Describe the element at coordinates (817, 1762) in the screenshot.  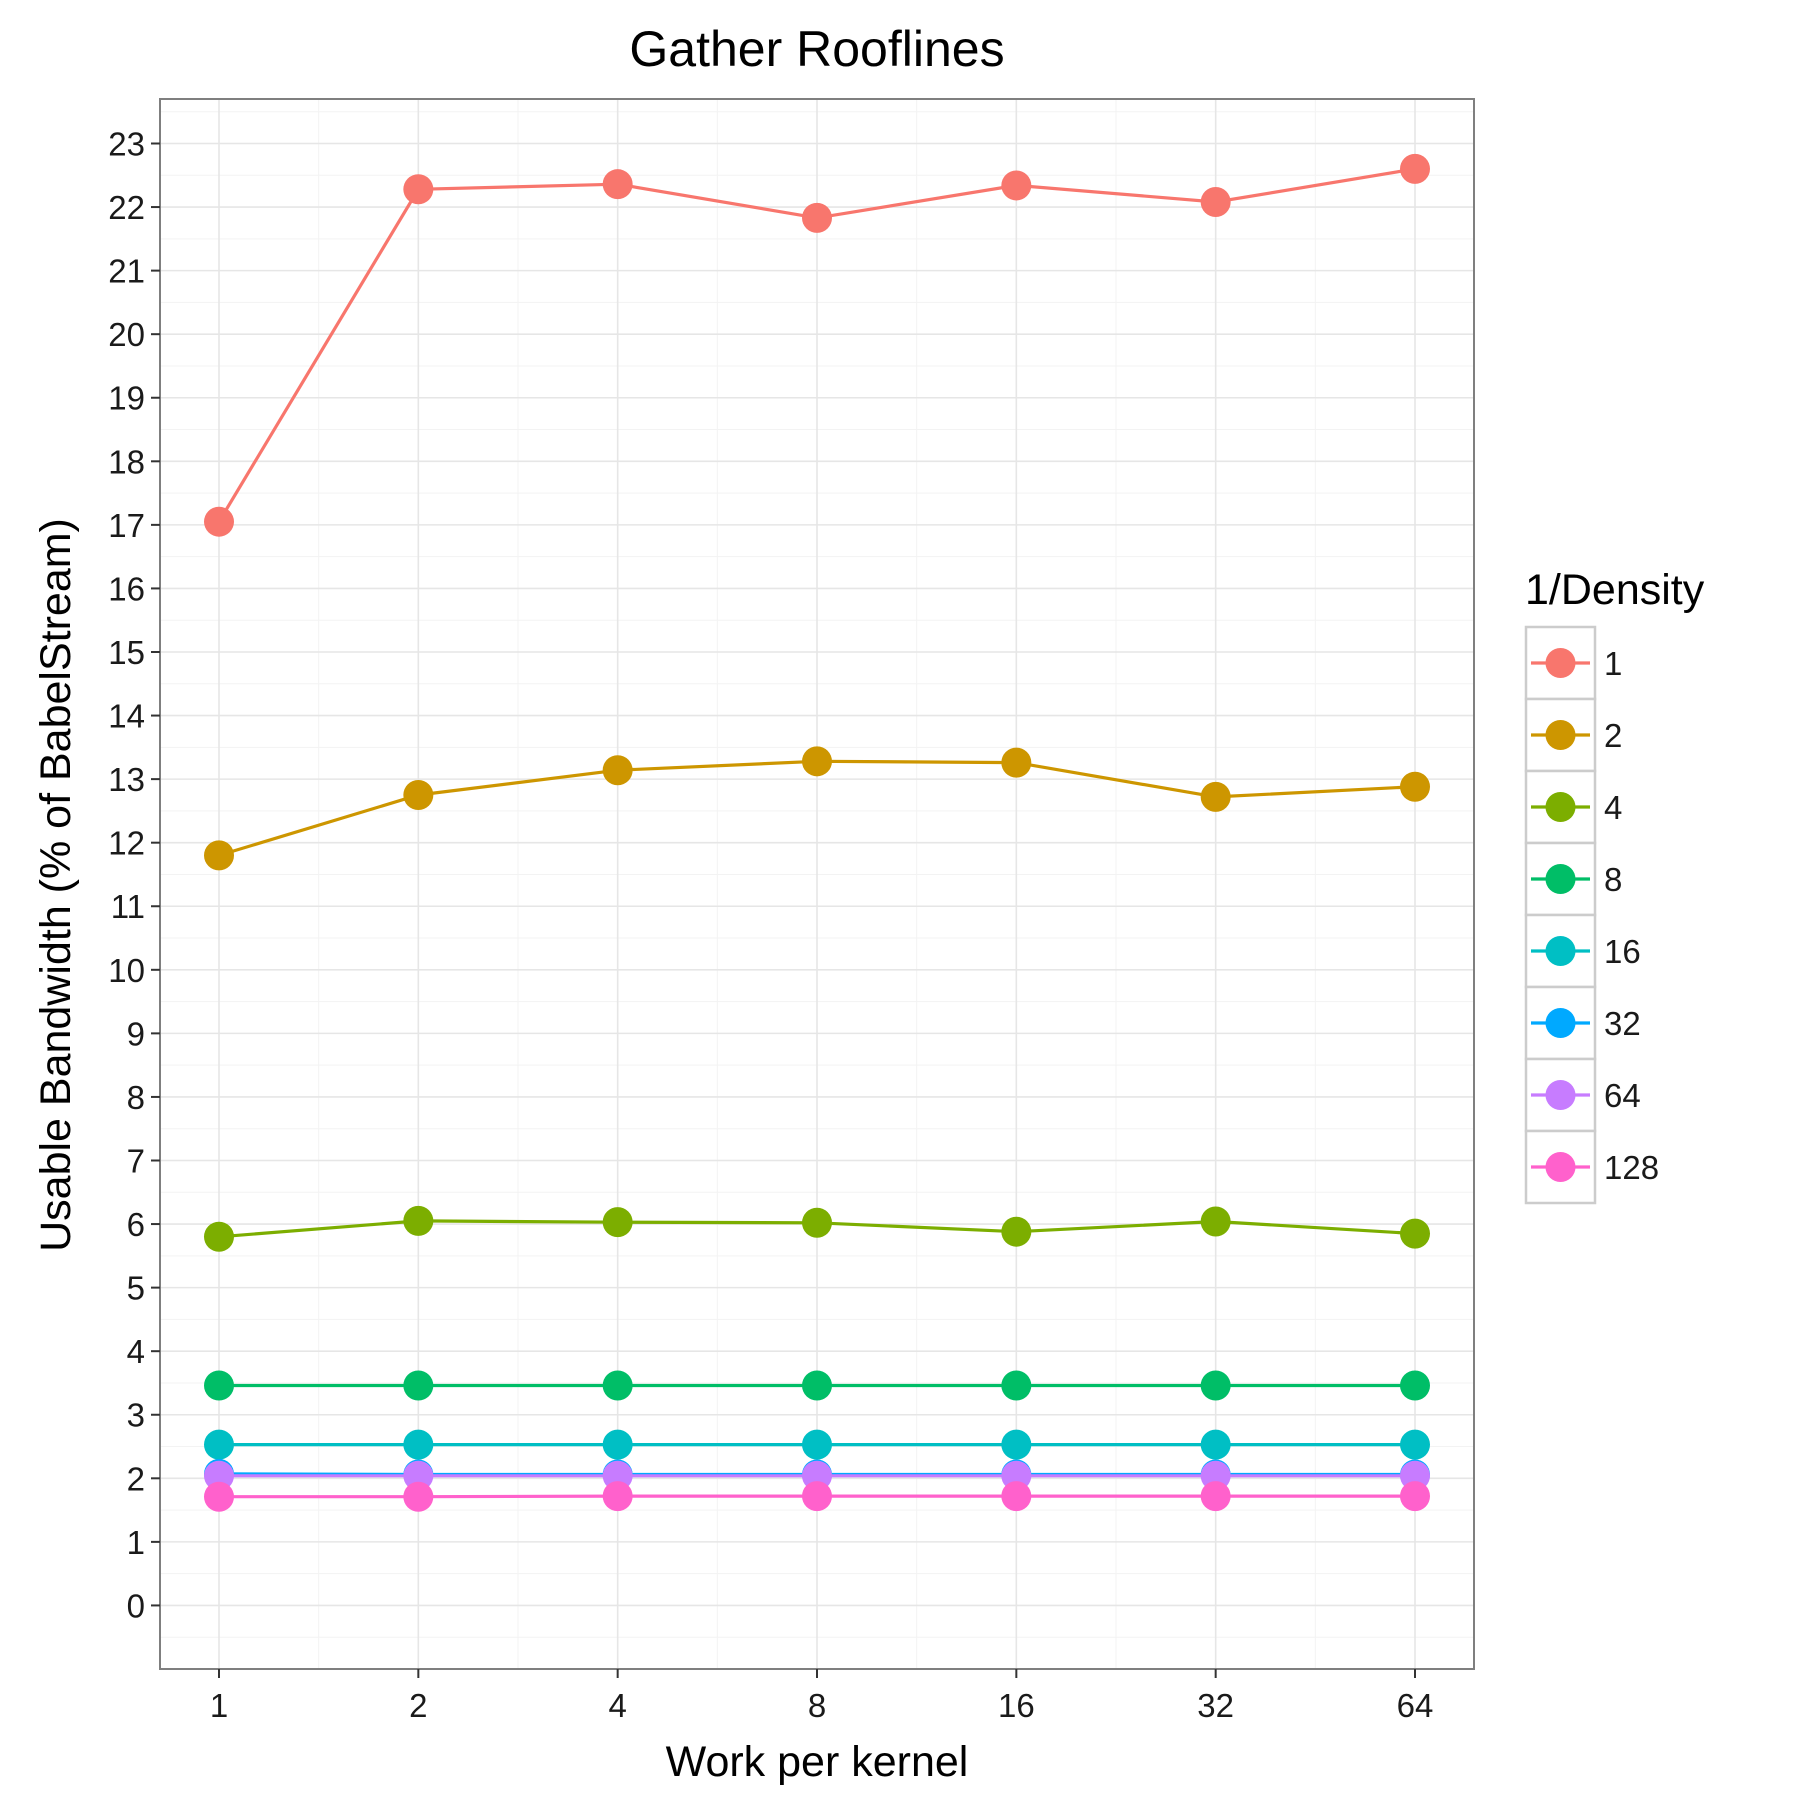
I see `x-axis-title: Work per kernel` at that location.